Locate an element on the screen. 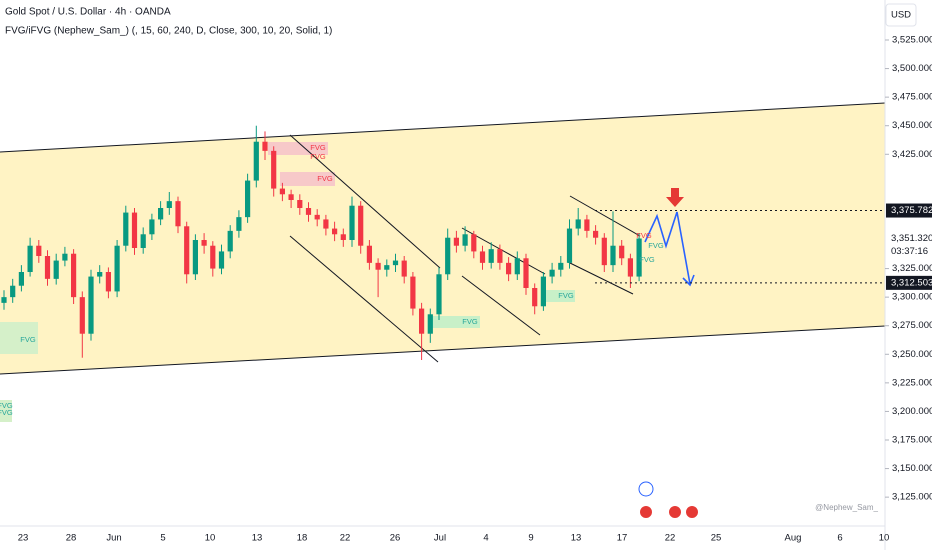 The height and width of the screenshot is (550, 932). down-arrow is located at coordinates (675, 197).